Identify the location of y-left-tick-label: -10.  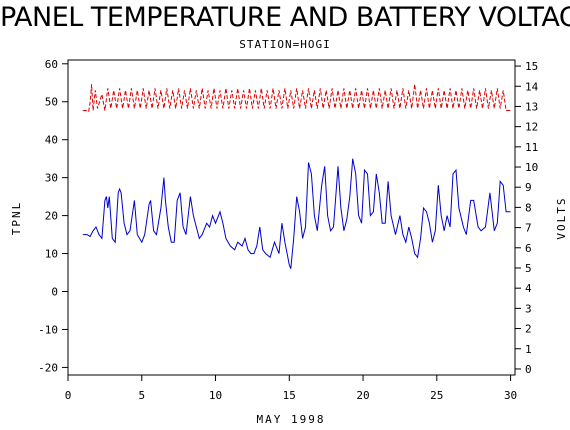
(48, 329).